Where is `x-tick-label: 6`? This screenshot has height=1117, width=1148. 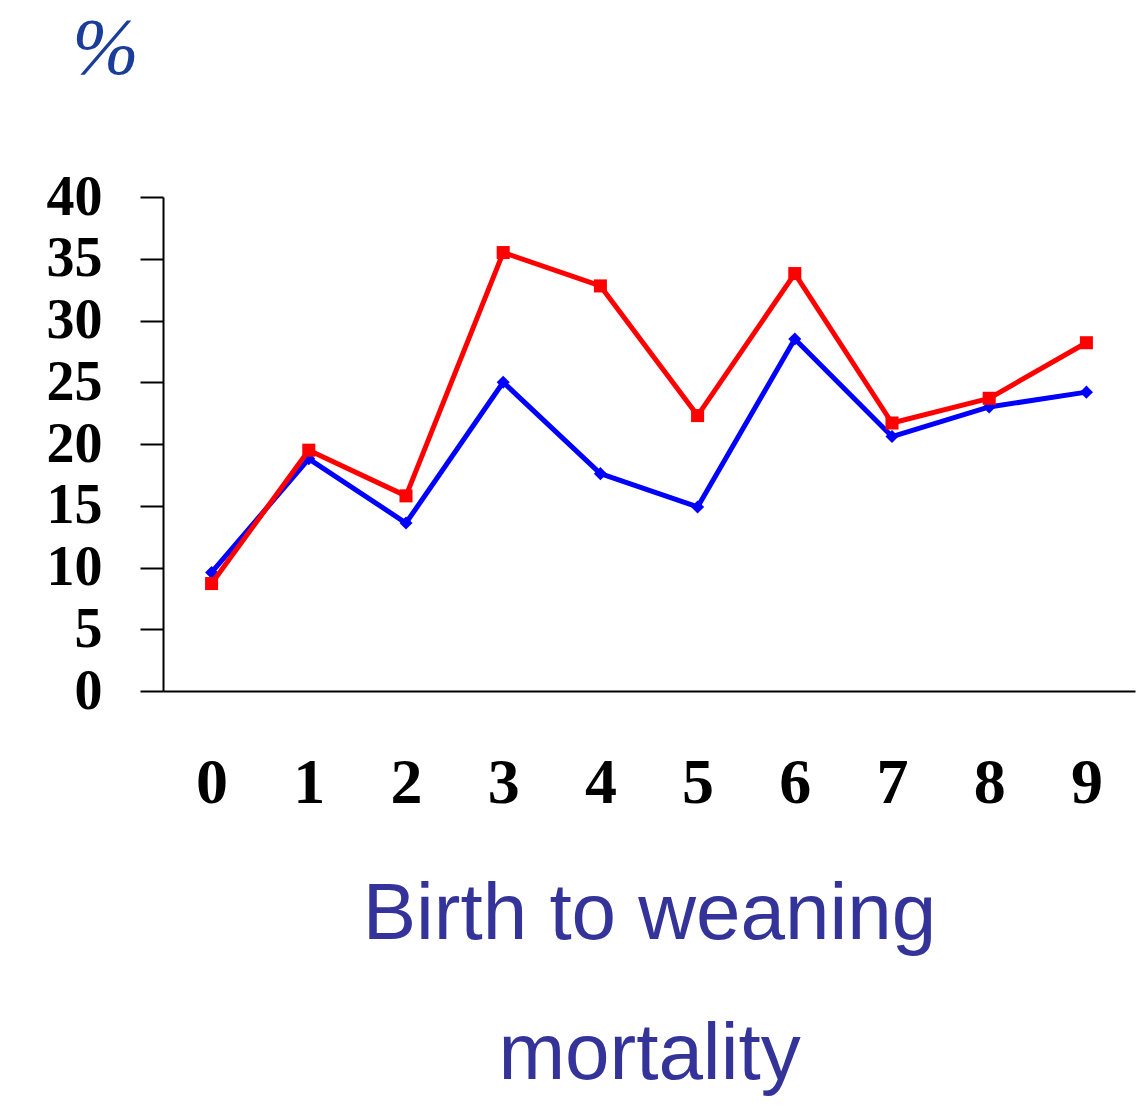
x-tick-label: 6 is located at coordinates (795, 781).